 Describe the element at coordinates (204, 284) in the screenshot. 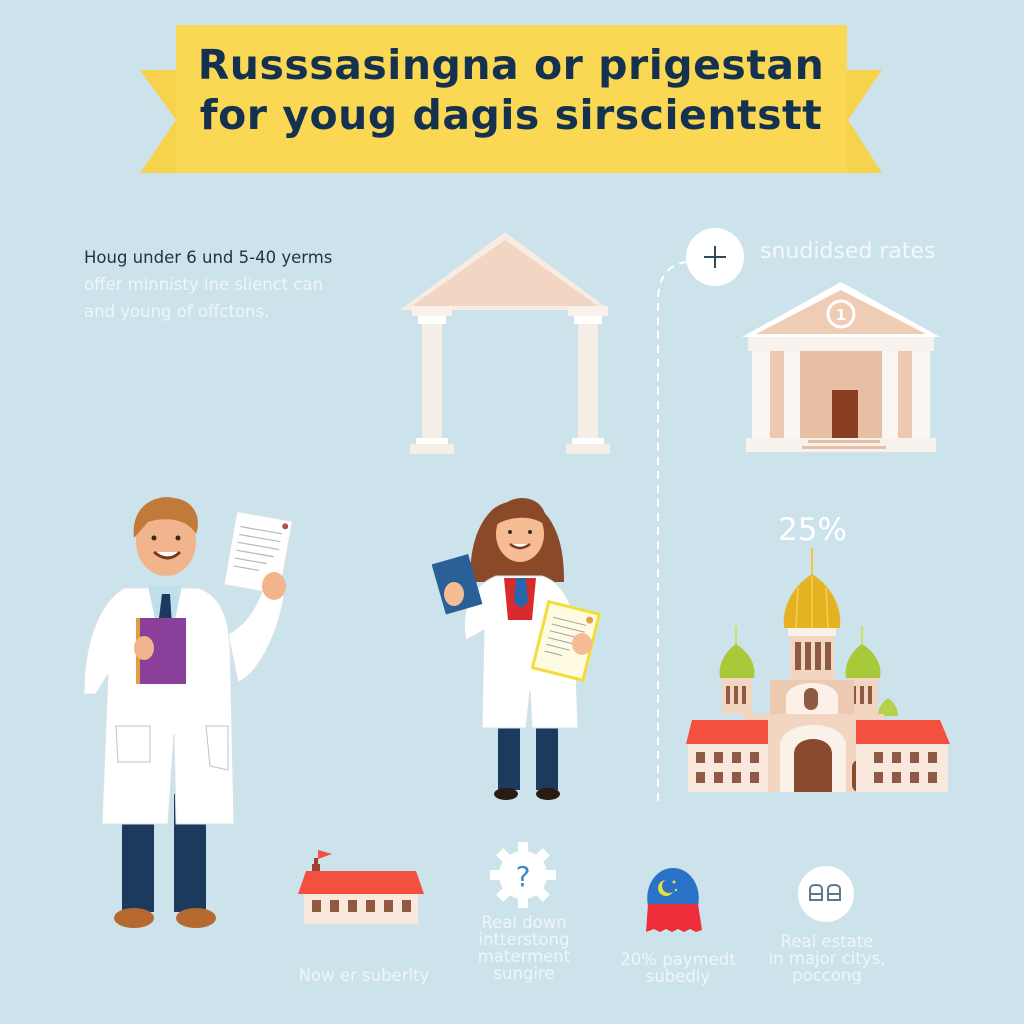

I see `intro-line-2: offer minnisty ine slienct can` at that location.